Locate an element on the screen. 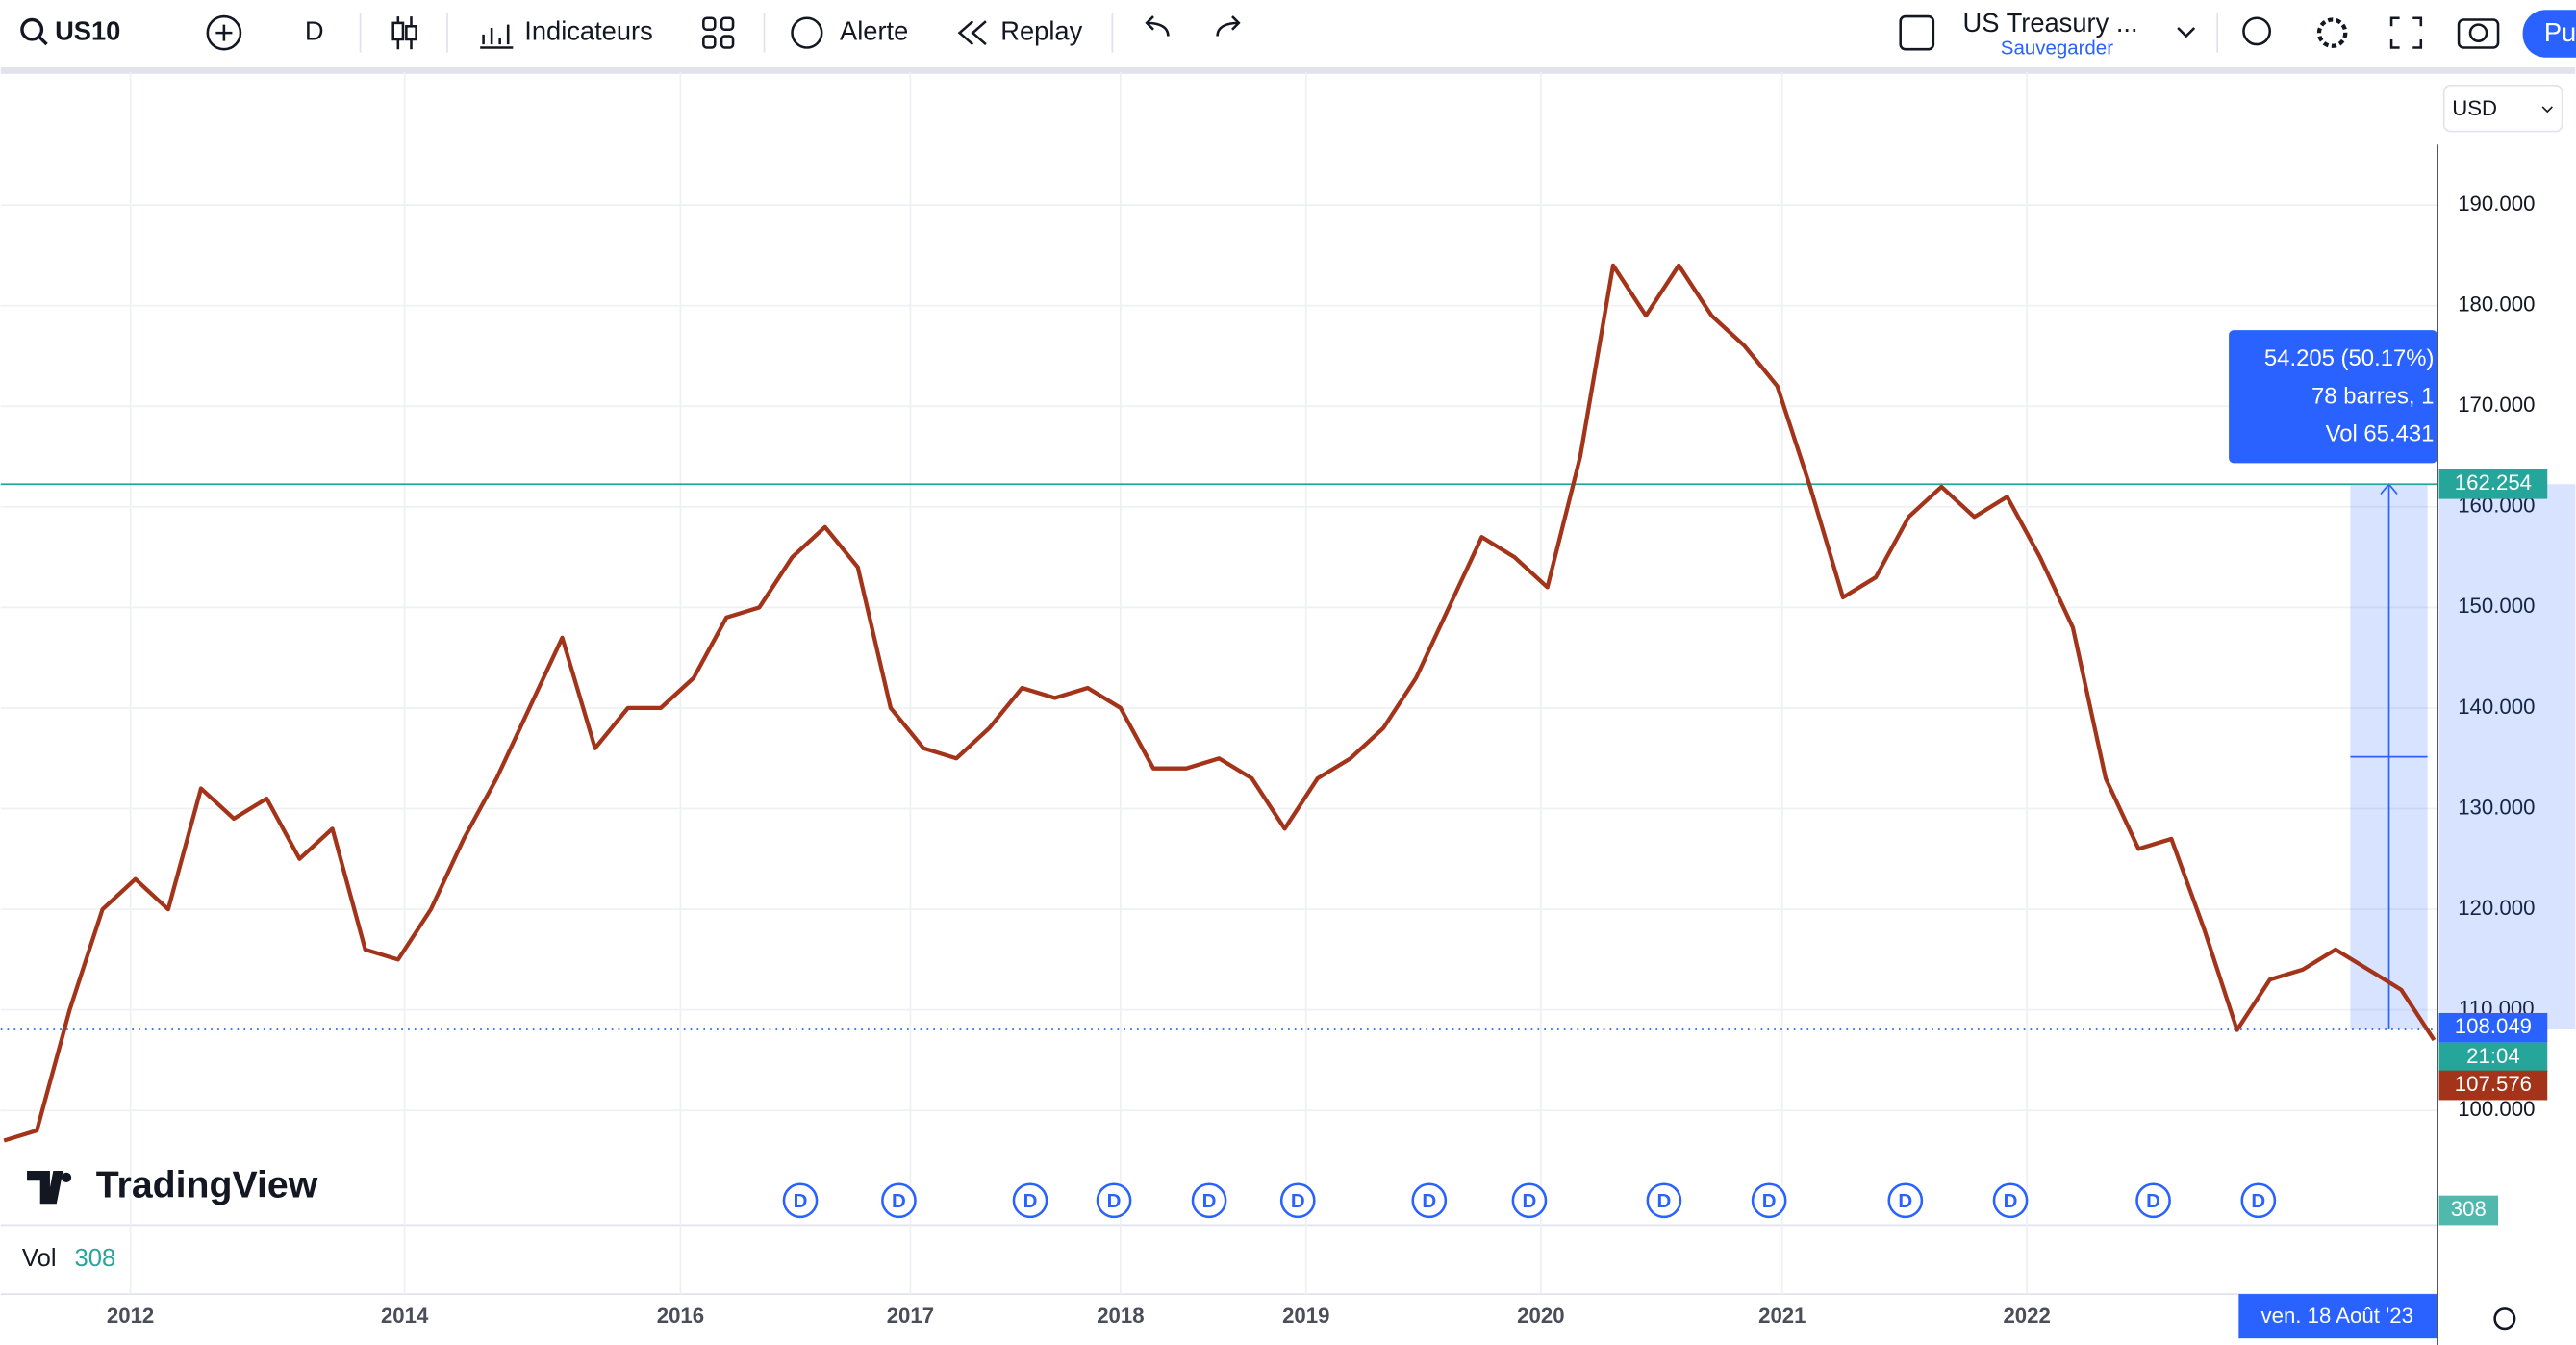 The image size is (2576, 1345). measure-volume: Vol 65.431 is located at coordinates (2380, 434).